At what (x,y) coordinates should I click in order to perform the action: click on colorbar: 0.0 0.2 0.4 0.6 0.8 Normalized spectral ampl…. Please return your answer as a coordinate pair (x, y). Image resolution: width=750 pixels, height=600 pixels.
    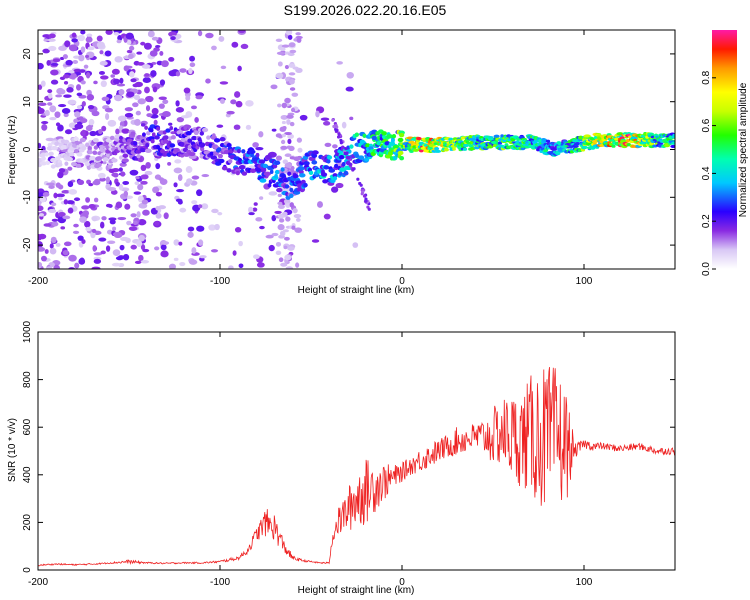
    Looking at the image, I should click on (725, 153).